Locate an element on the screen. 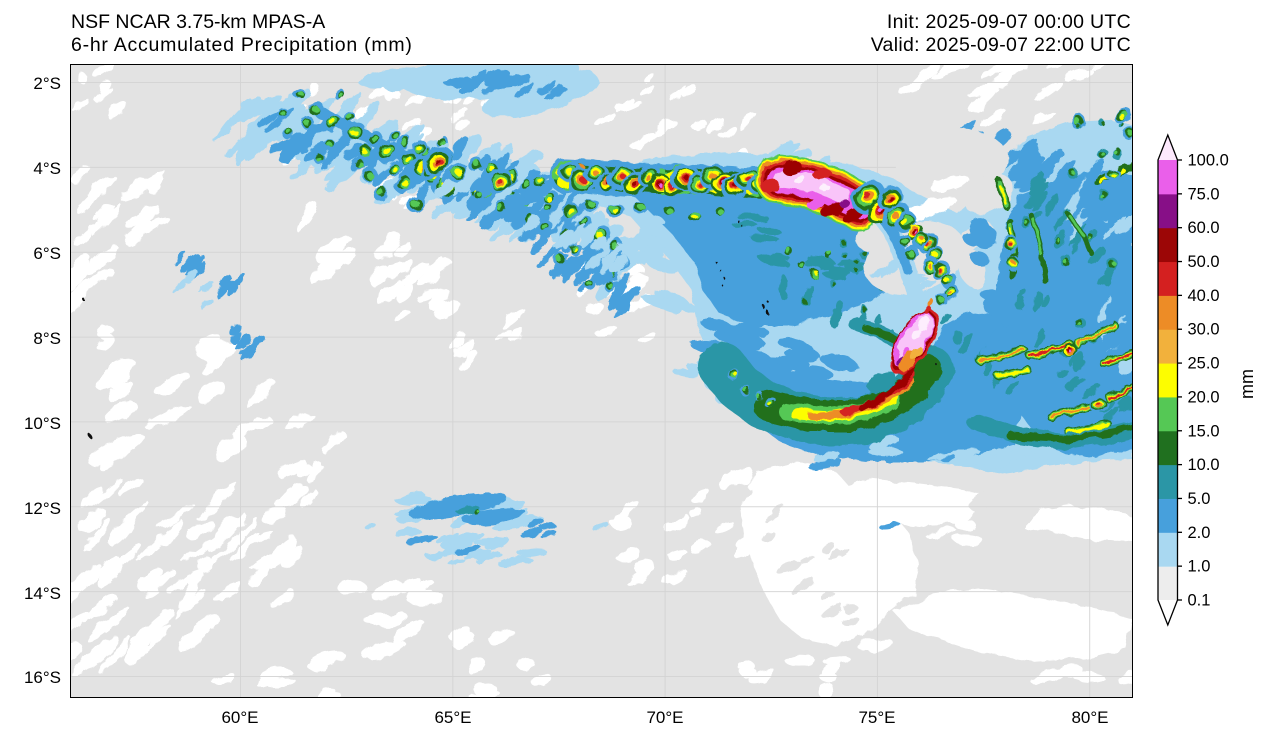 The image size is (1278, 745). svg-text: 1.0 is located at coordinates (1199, 567).